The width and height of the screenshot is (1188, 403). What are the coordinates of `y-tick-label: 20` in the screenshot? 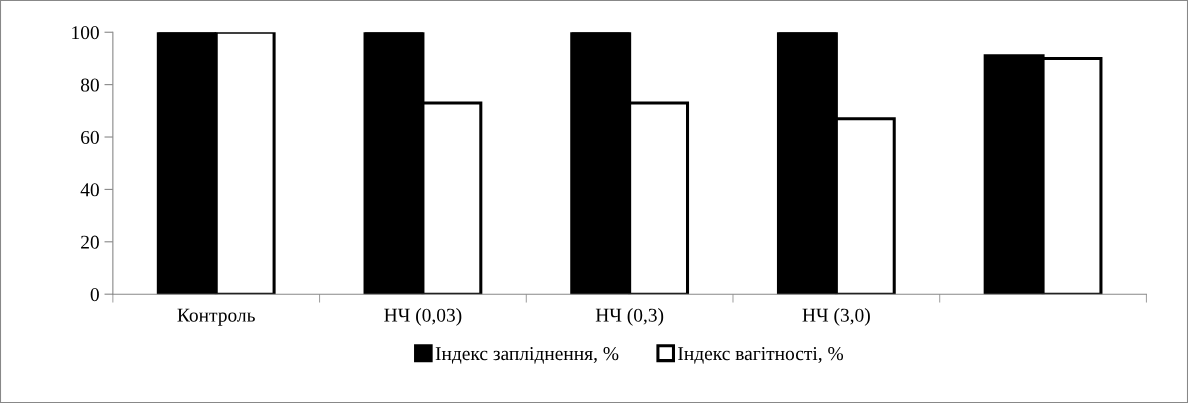 It's located at (90, 242).